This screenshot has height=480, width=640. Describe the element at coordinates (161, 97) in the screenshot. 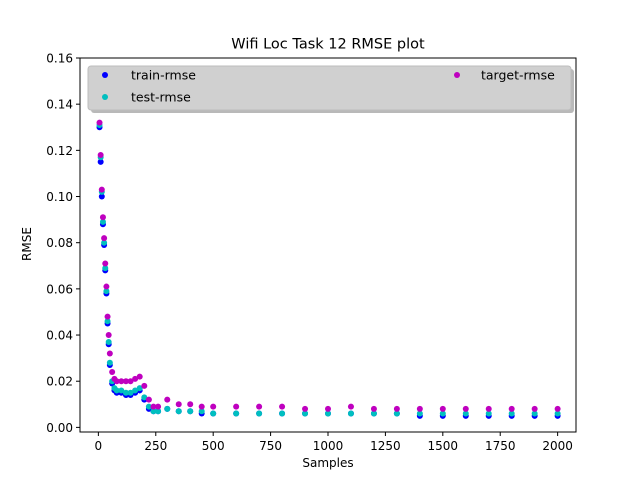

I see `legend-label: test-rmse` at that location.